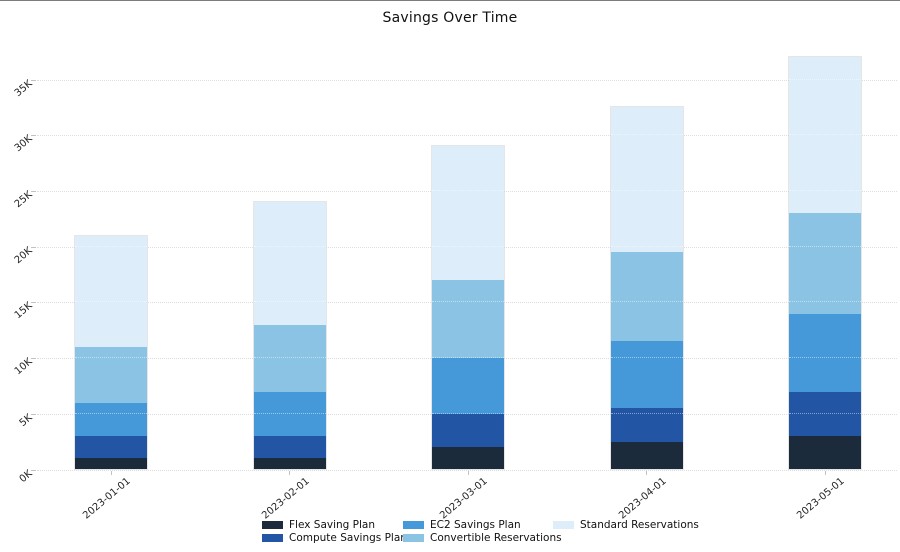  I want to click on y-tick-label: 25K, so click(23, 200).